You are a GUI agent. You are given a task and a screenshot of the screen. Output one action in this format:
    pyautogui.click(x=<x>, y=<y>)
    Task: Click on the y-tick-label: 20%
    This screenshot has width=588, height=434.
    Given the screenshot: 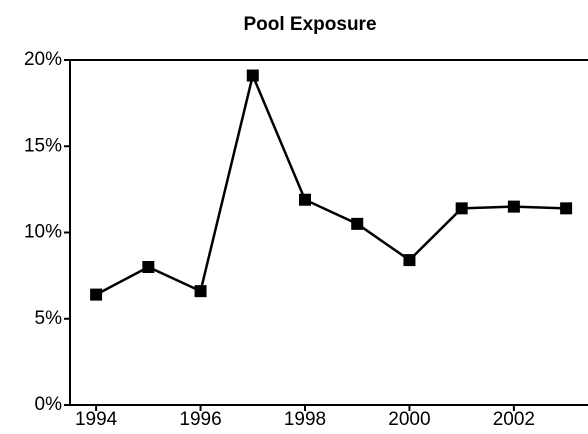 What is the action you would take?
    pyautogui.click(x=43, y=59)
    